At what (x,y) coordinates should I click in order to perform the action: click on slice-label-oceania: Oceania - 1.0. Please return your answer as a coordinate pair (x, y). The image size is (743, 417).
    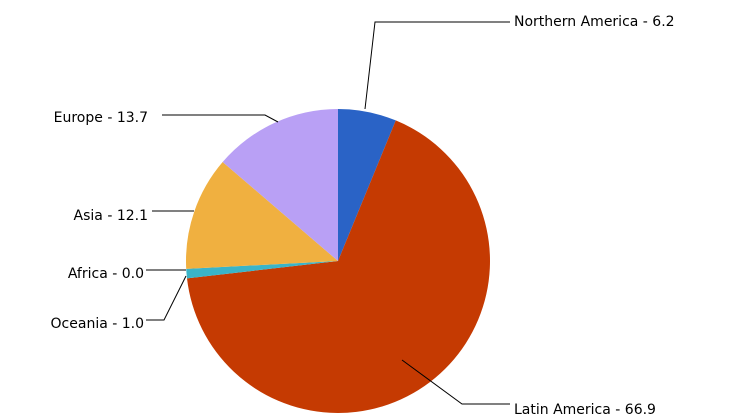
    Looking at the image, I should click on (97, 324).